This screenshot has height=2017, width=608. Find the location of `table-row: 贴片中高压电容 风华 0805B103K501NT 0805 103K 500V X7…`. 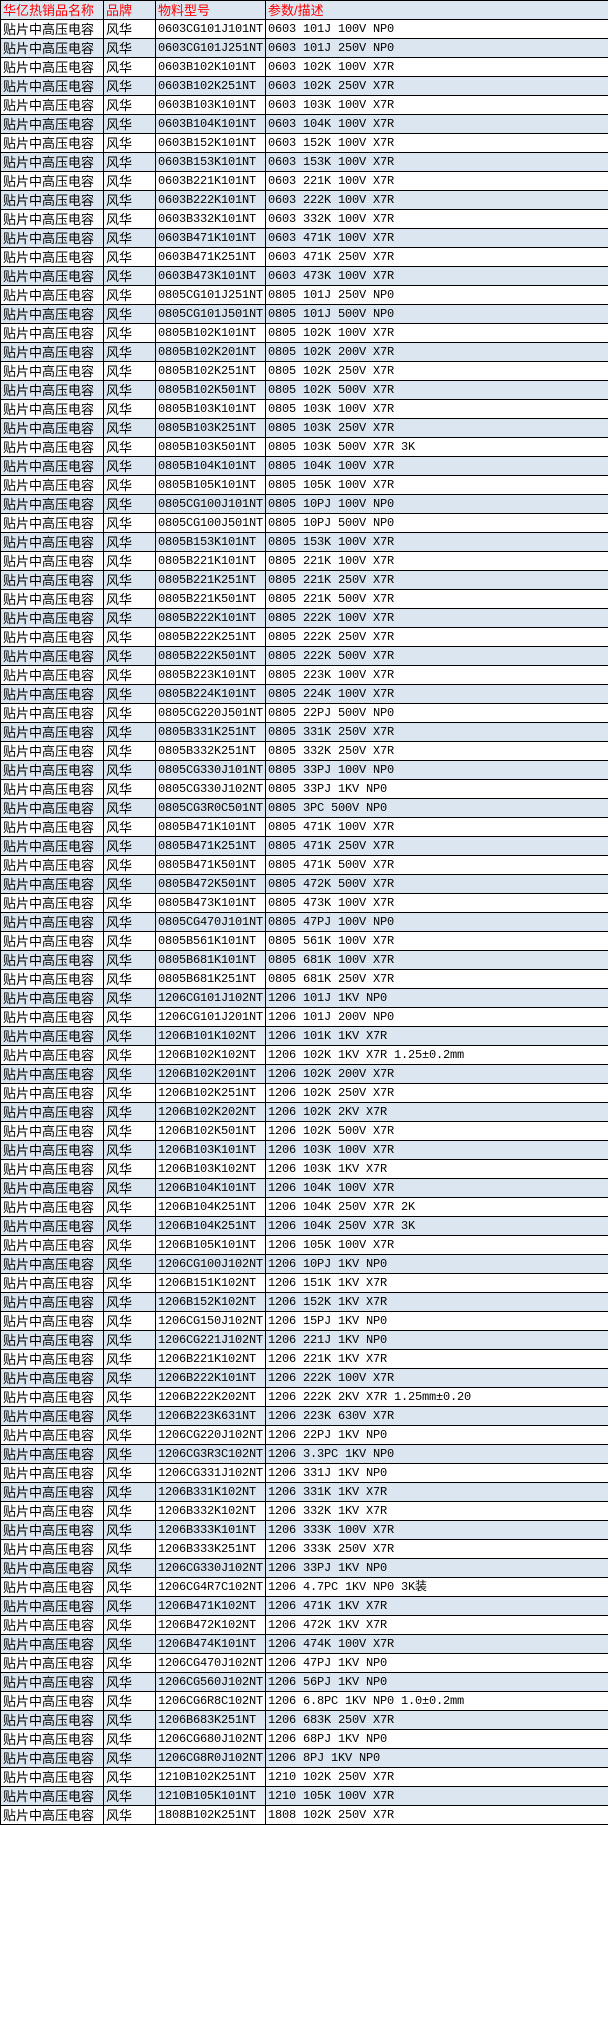

table-row: 贴片中高压电容 风华 0805B103K501NT 0805 103K 500V X7… is located at coordinates (304, 447).